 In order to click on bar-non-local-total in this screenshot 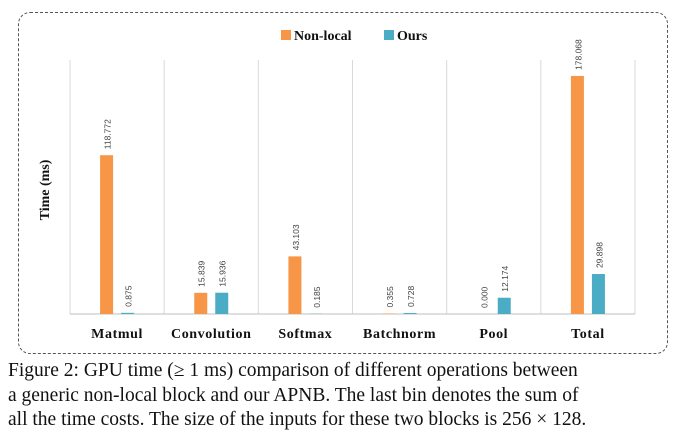, I will do `click(577, 194)`.